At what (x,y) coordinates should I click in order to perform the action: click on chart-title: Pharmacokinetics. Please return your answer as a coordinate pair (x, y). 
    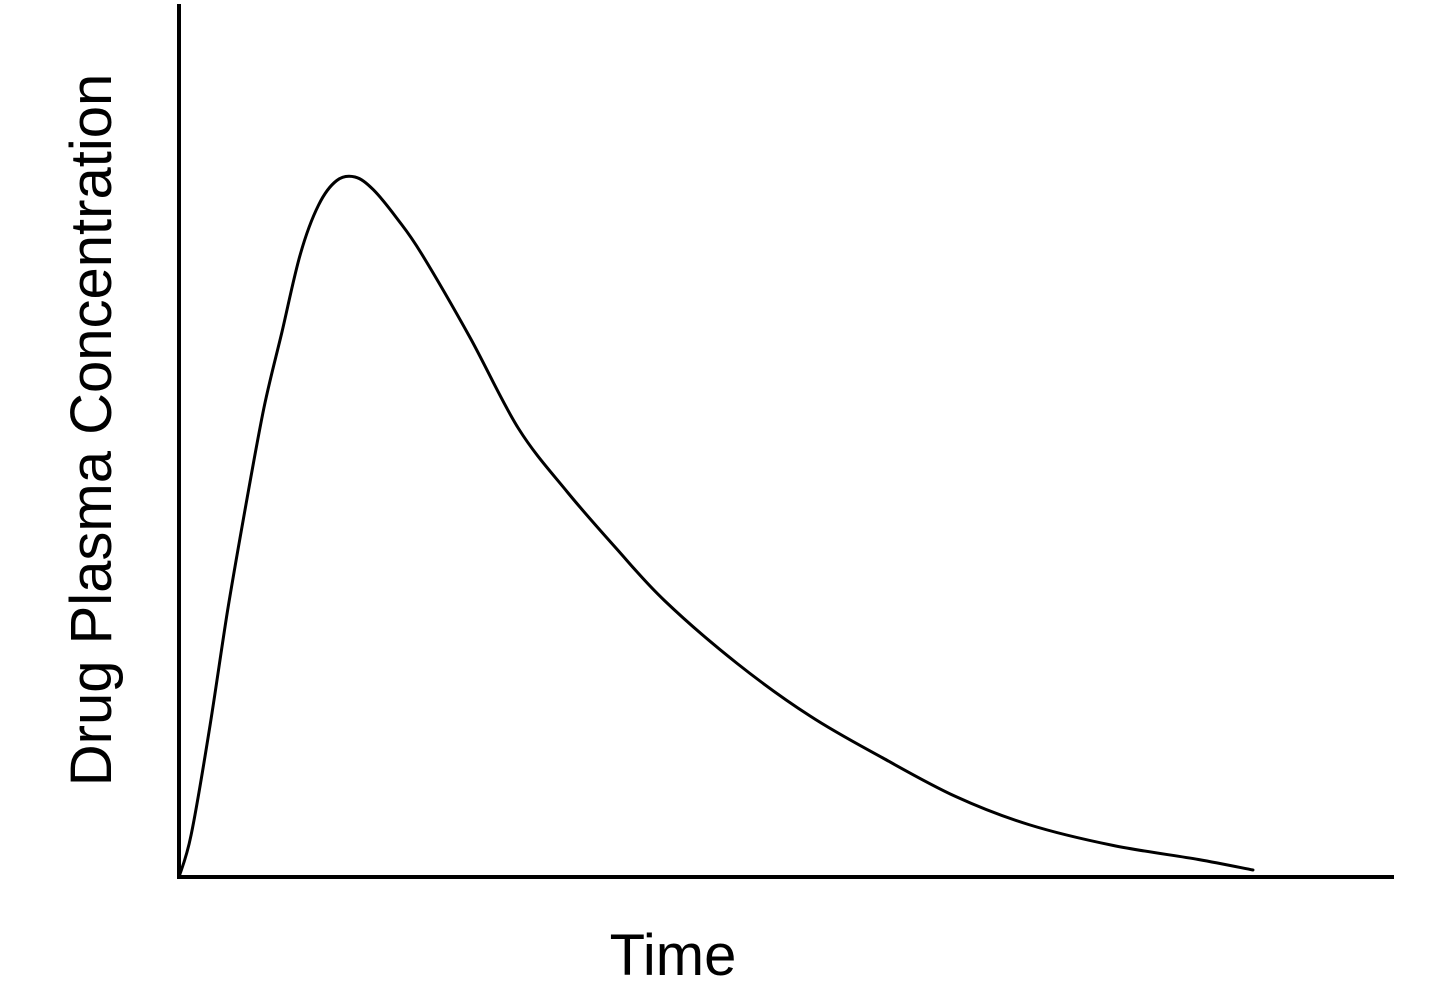
    Looking at the image, I should click on (682, 4).